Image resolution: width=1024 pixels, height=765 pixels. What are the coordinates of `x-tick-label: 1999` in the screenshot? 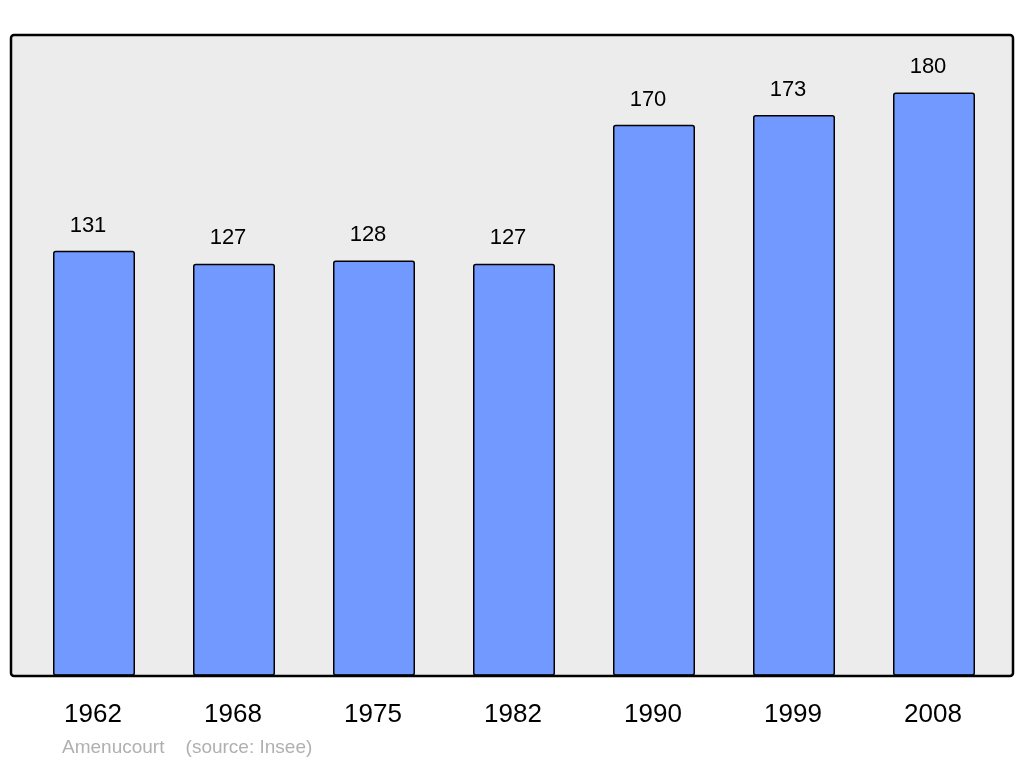 It's located at (793, 713).